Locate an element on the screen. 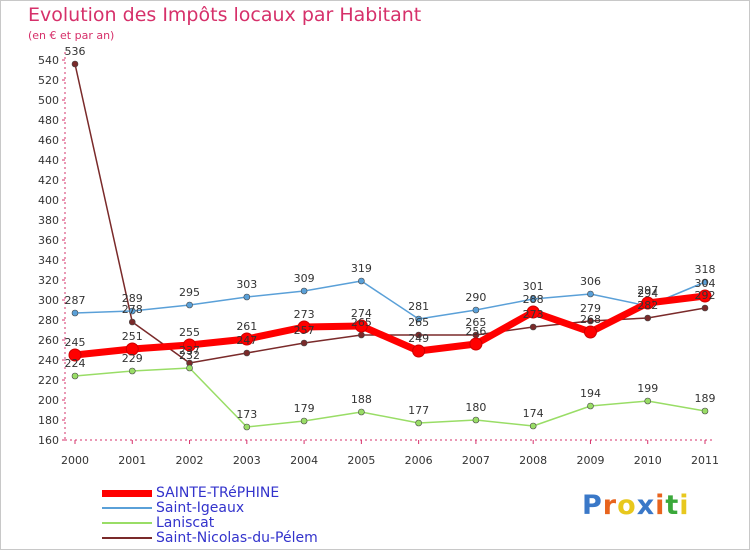  data-label: 279 is located at coordinates (590, 308).